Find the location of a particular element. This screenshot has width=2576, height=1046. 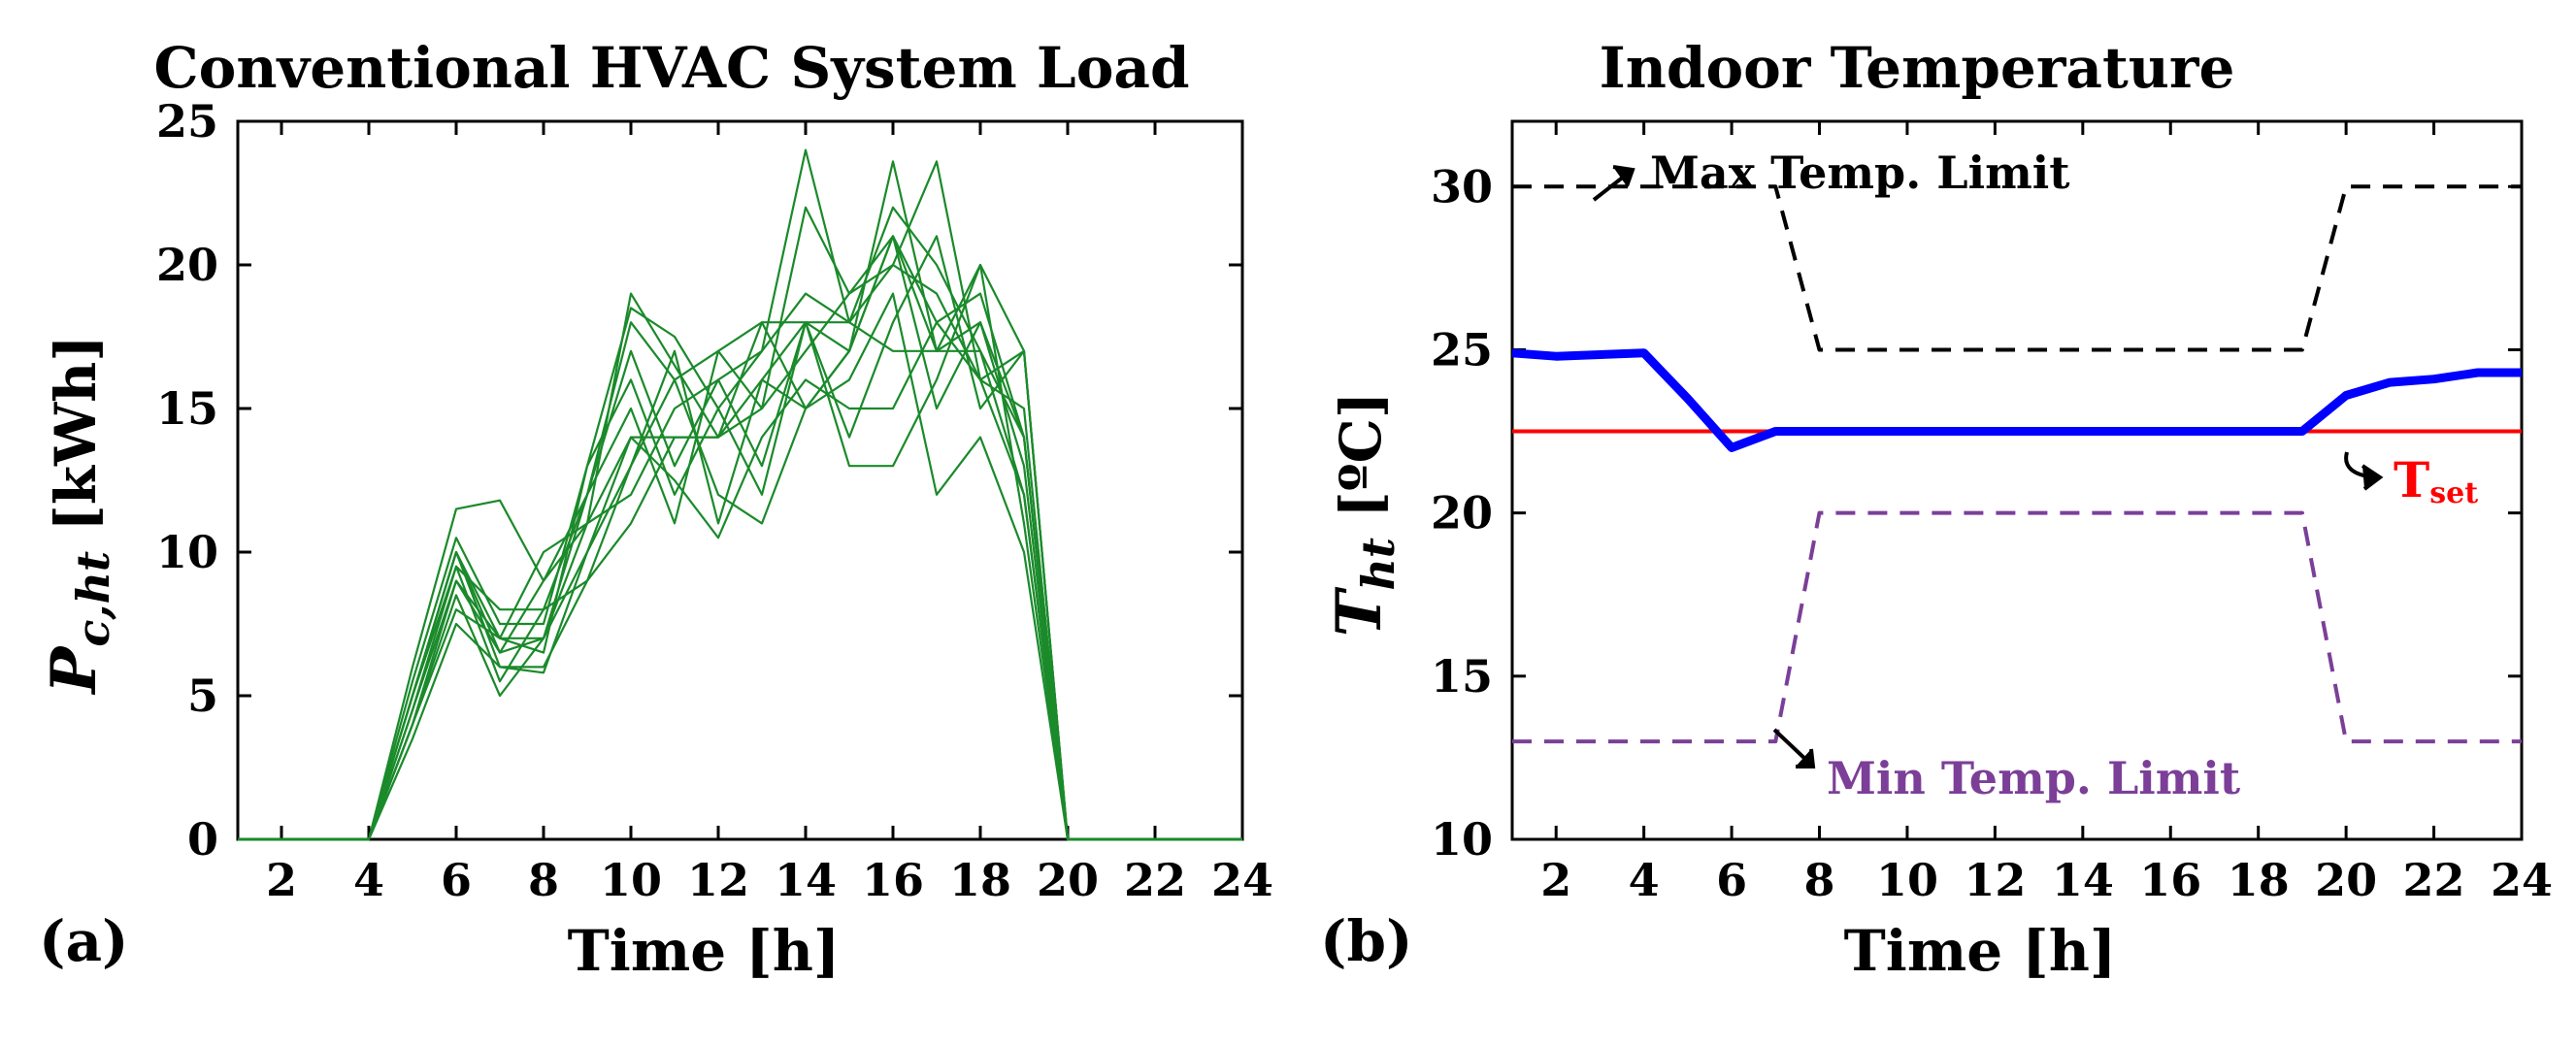

chart-a-ytick-label: 25 is located at coordinates (187, 121).